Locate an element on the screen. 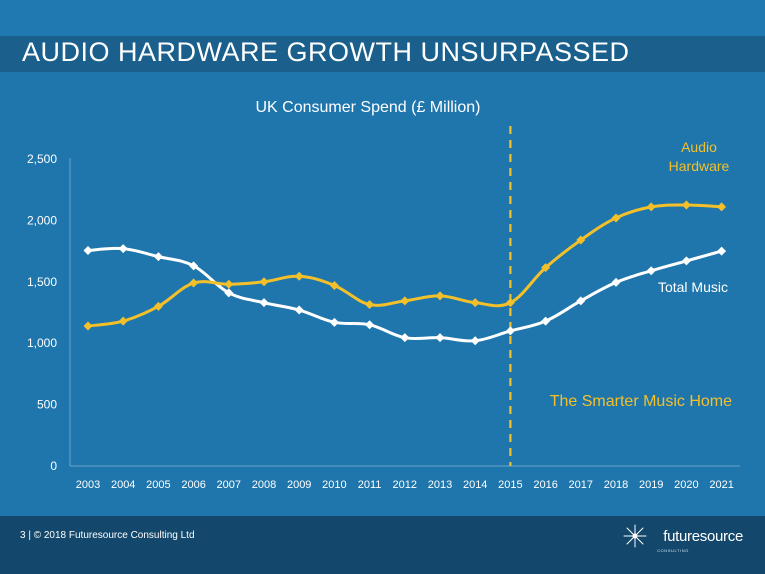 The width and height of the screenshot is (765, 574). y-tick-label: 500 is located at coordinates (47, 405).